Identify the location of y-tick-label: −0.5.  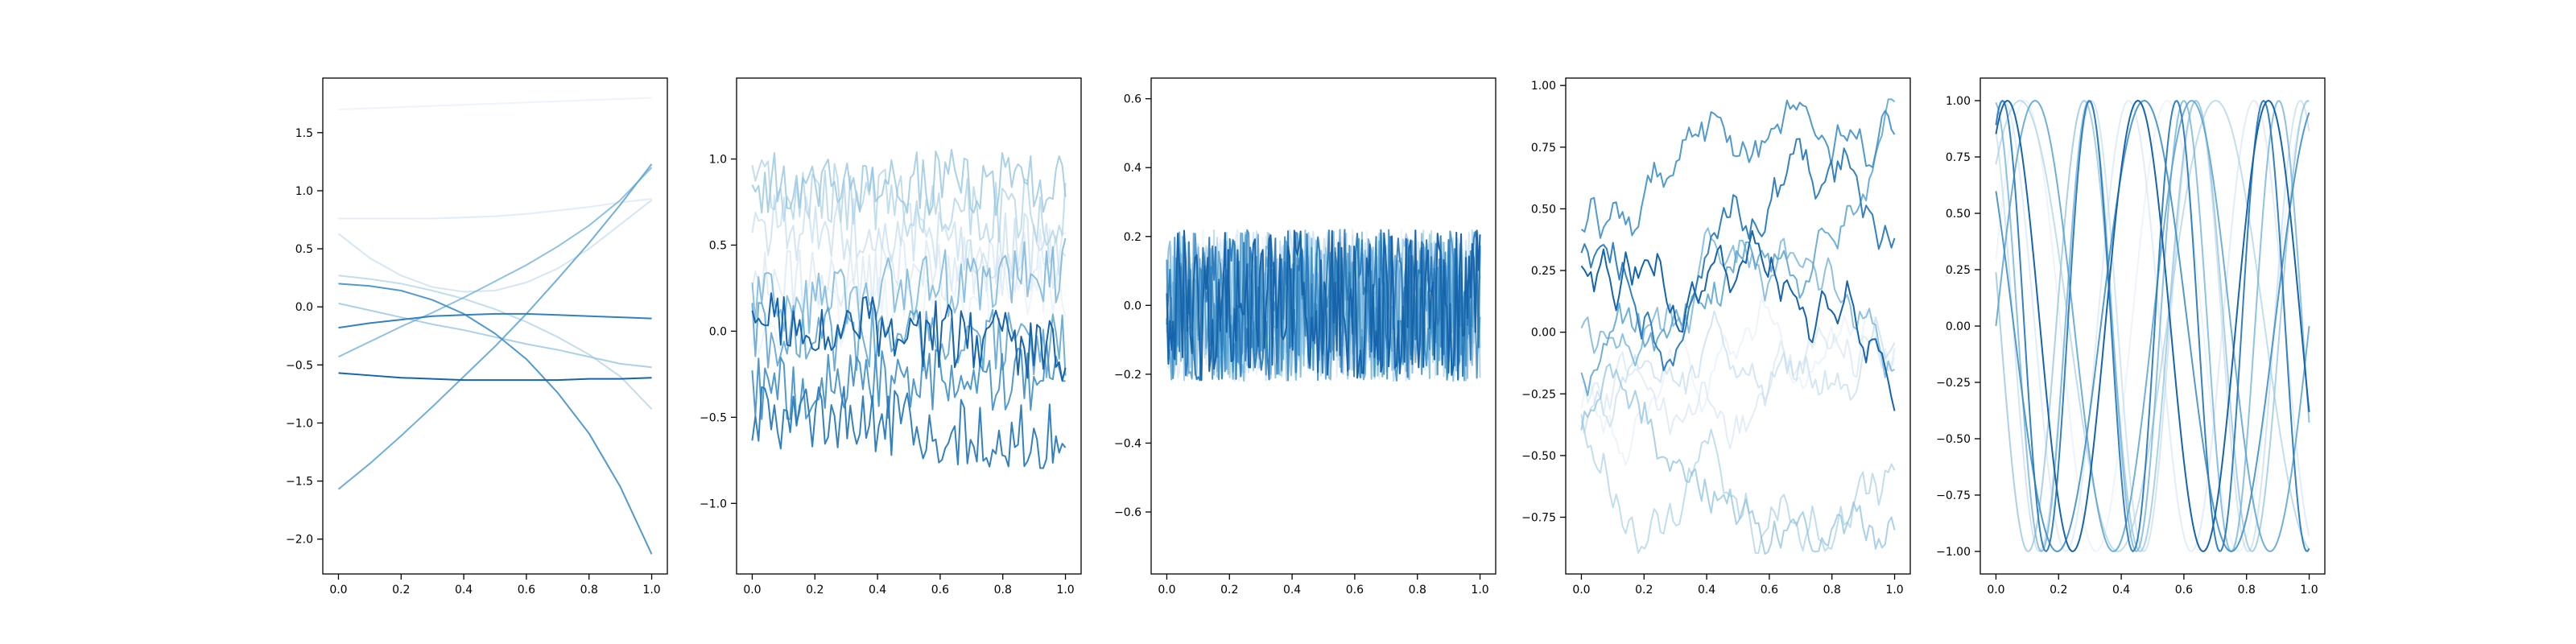
(713, 417).